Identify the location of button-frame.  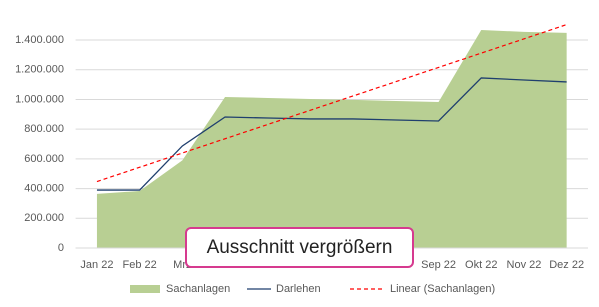
(299, 247).